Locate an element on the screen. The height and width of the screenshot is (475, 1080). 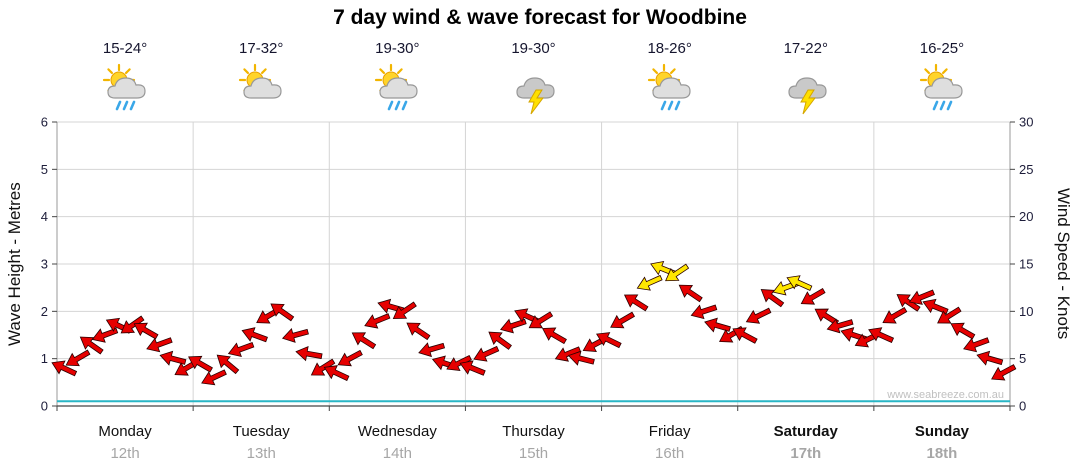
day-name-label: Monday is located at coordinates (125, 431).